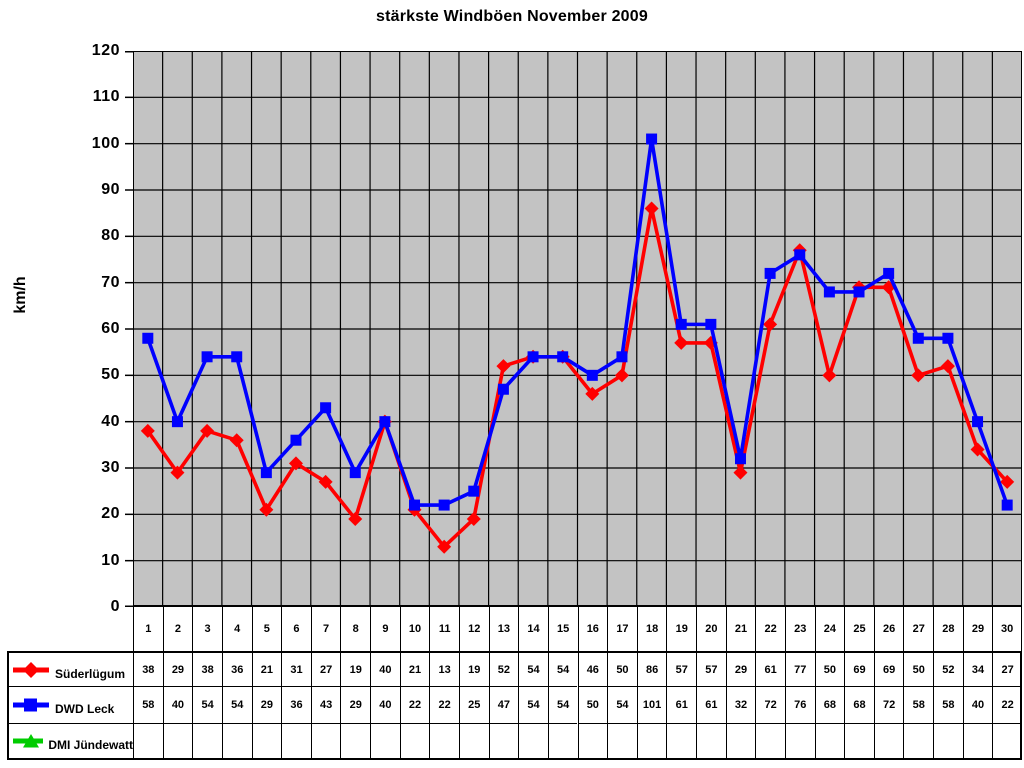  What do you see at coordinates (115, 606) in the screenshot?
I see `y-axis-tick-label: 0` at bounding box center [115, 606].